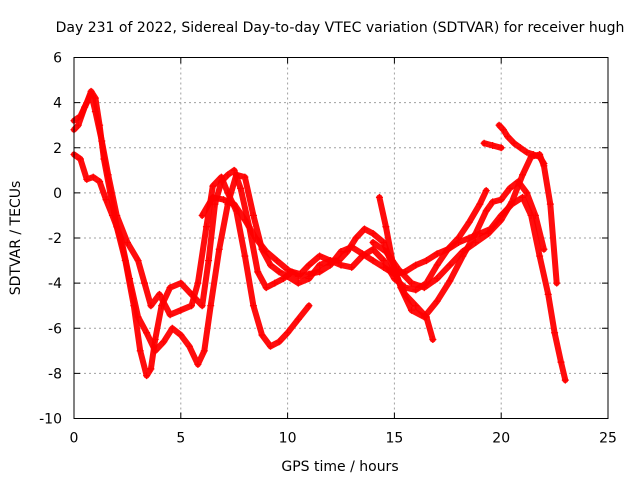  I want to click on x-tick-label: 10, so click(288, 439).